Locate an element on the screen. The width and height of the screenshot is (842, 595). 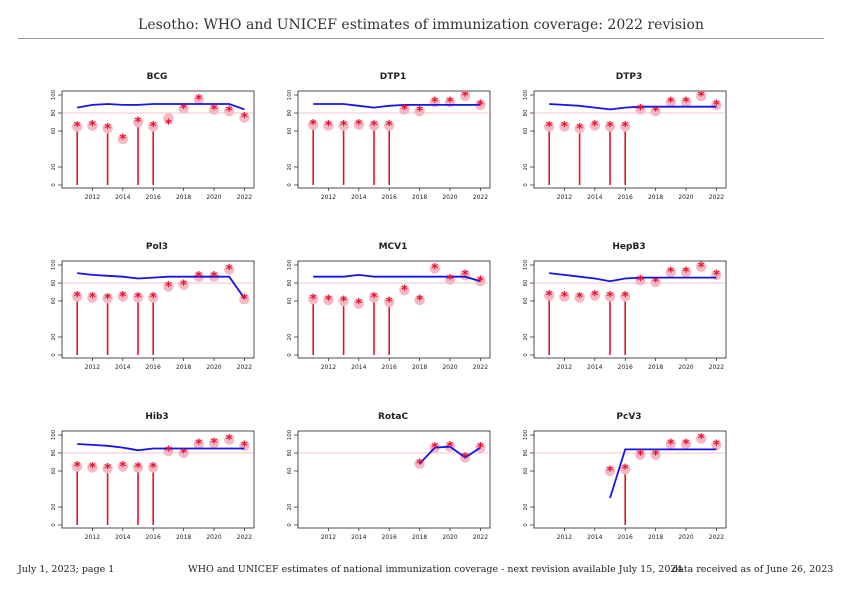
chart-title: BCG is located at coordinates (157, 77).